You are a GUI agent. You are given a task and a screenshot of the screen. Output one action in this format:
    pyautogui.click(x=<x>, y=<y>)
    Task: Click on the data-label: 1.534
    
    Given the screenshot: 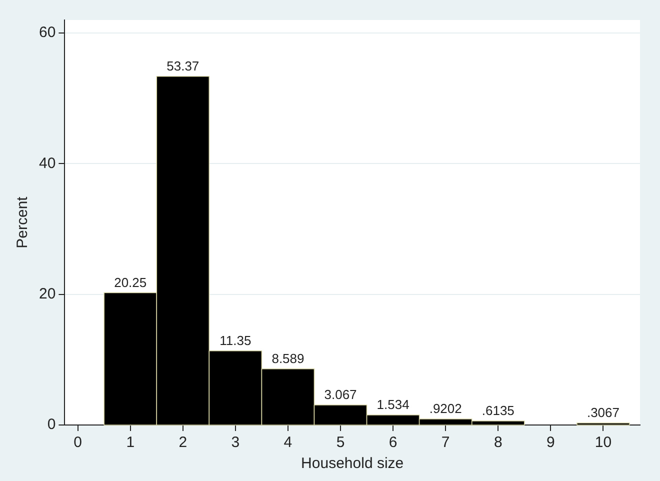 What is the action you would take?
    pyautogui.click(x=393, y=404)
    